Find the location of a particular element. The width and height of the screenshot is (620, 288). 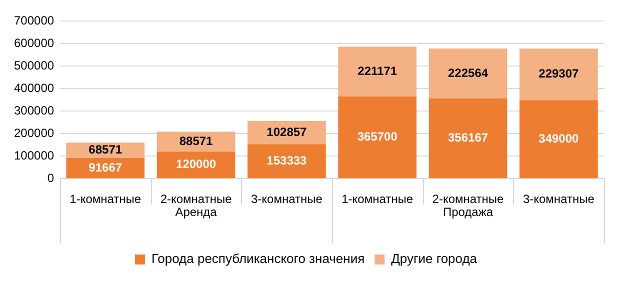

data-label: 120000 is located at coordinates (196, 164).